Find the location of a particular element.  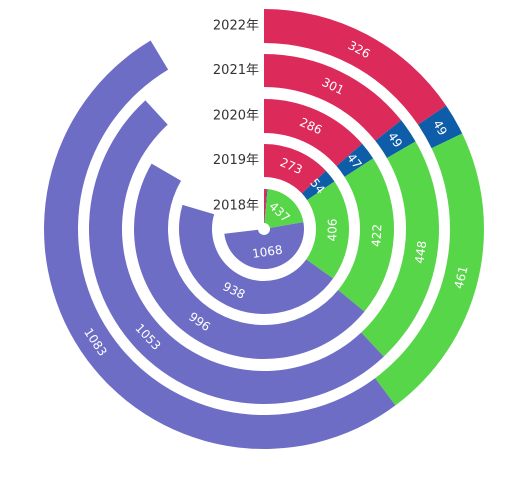

arc-2019年-series-2 is located at coordinates (318, 185).